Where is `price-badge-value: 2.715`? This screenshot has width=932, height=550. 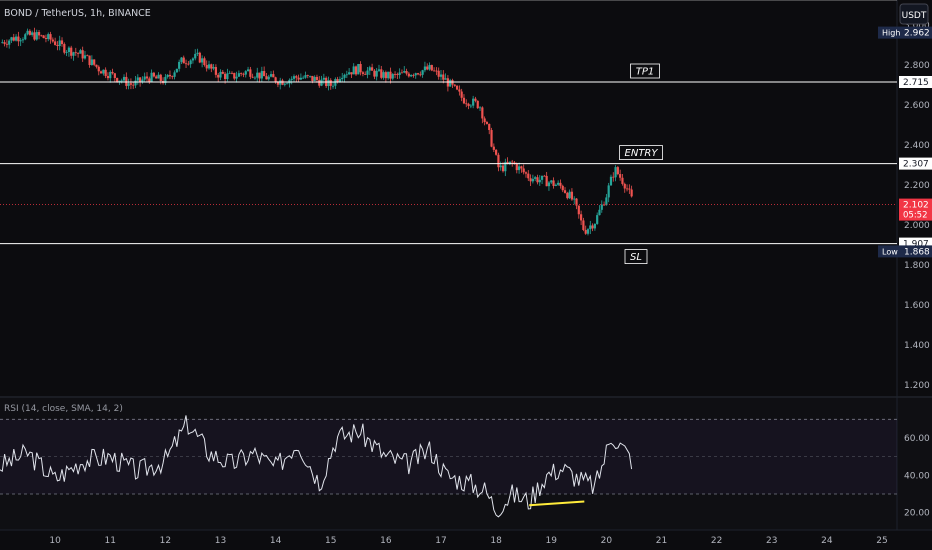
price-badge-value: 2.715 is located at coordinates (916, 83).